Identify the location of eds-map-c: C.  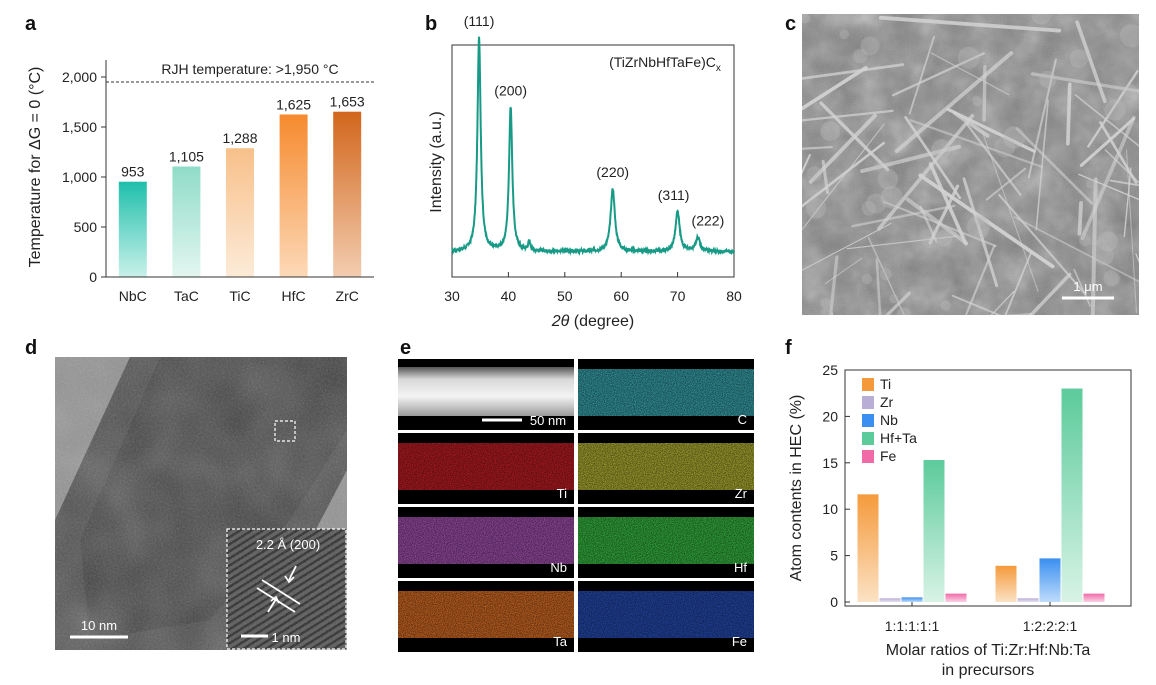
(666, 394).